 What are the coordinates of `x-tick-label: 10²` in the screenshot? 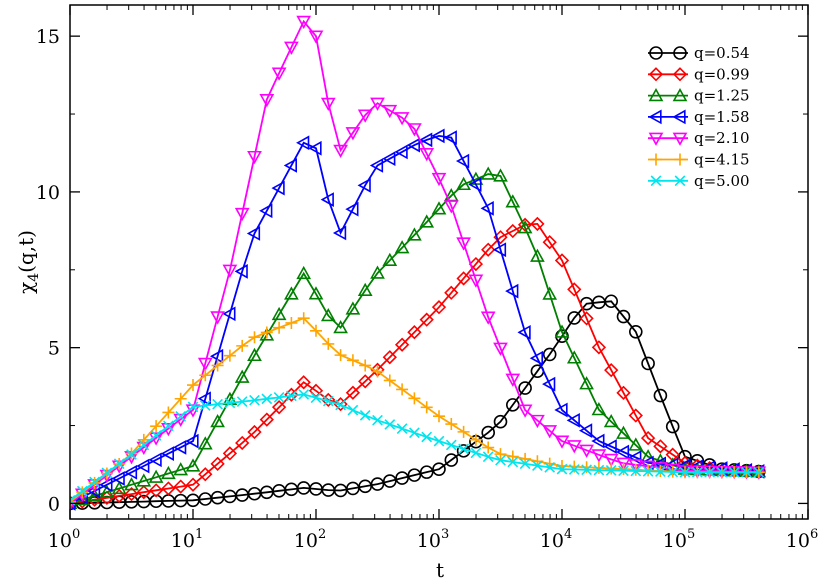 It's located at (310, 539).